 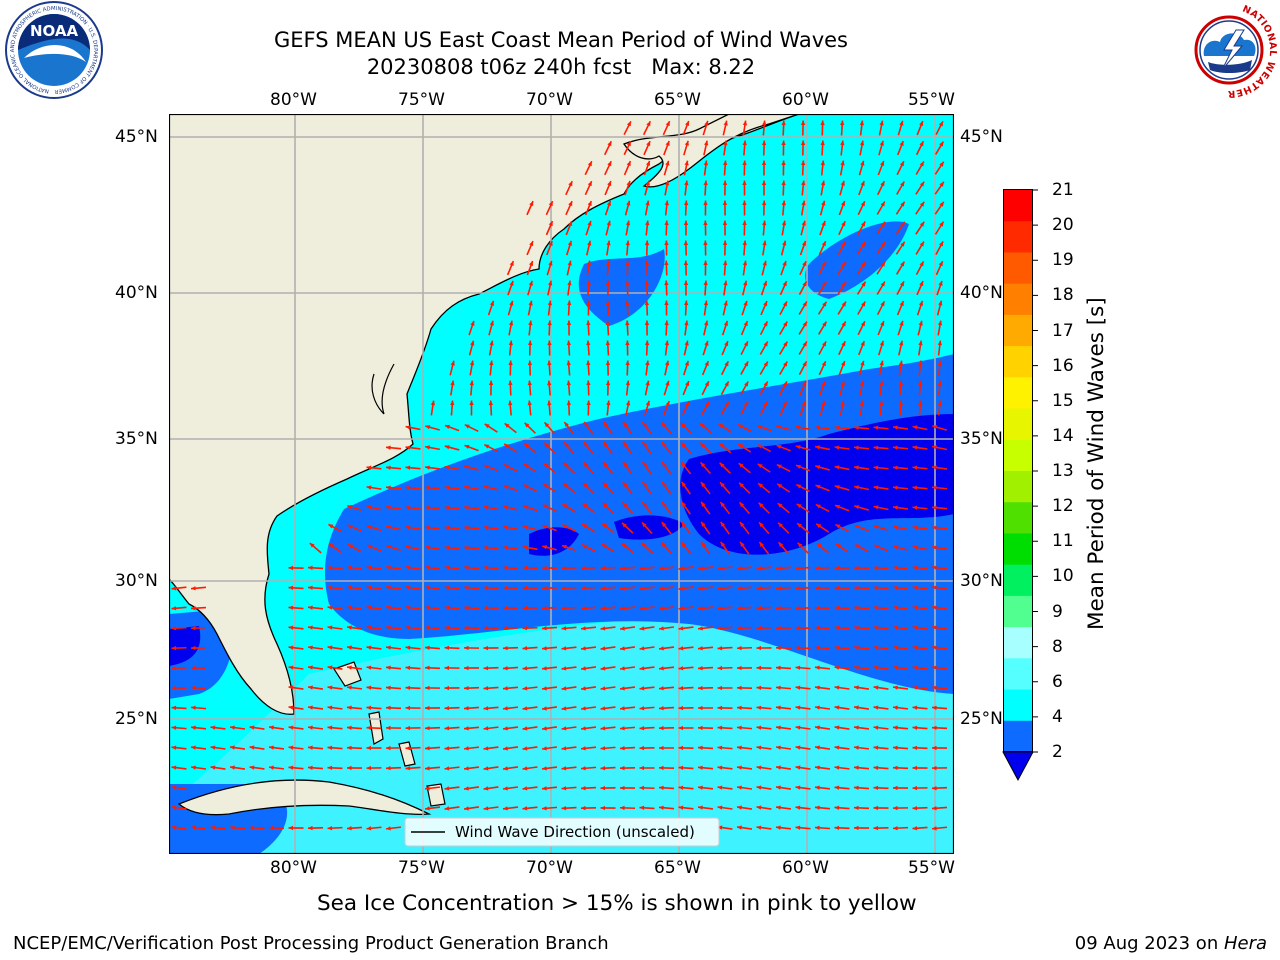 What do you see at coordinates (554, 541) in the screenshot?
I see `wave-period-pocket-west` at bounding box center [554, 541].